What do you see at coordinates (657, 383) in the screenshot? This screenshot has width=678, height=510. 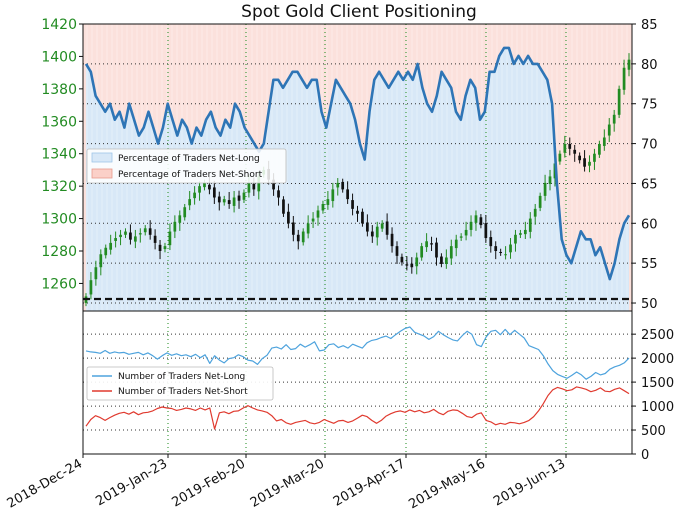 I see `count-tick-label: 1500` at bounding box center [657, 383].